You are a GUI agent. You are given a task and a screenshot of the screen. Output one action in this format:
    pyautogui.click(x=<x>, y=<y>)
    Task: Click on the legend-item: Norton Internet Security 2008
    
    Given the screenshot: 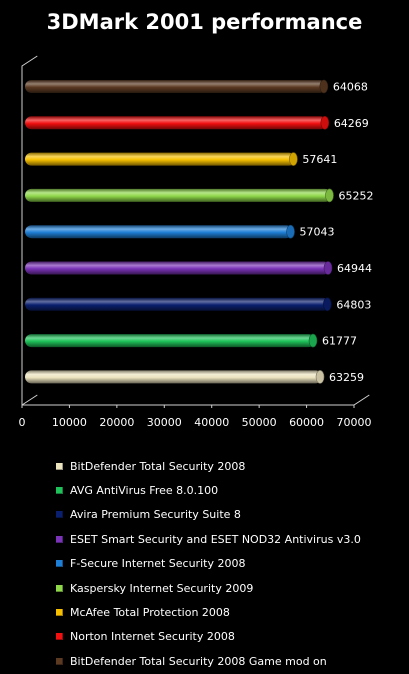 What is the action you would take?
    pyautogui.click(x=208, y=637)
    